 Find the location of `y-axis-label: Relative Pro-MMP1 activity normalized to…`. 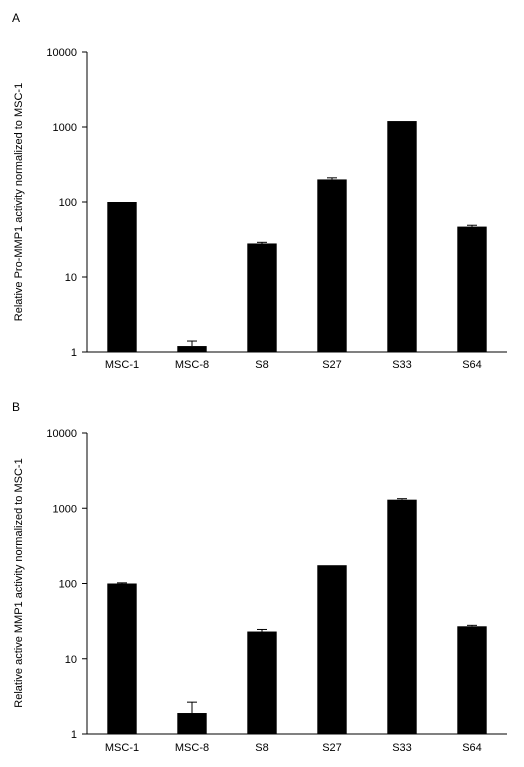

y-axis-label: Relative Pro-MMP1 activity normalized to… is located at coordinates (19, 202).